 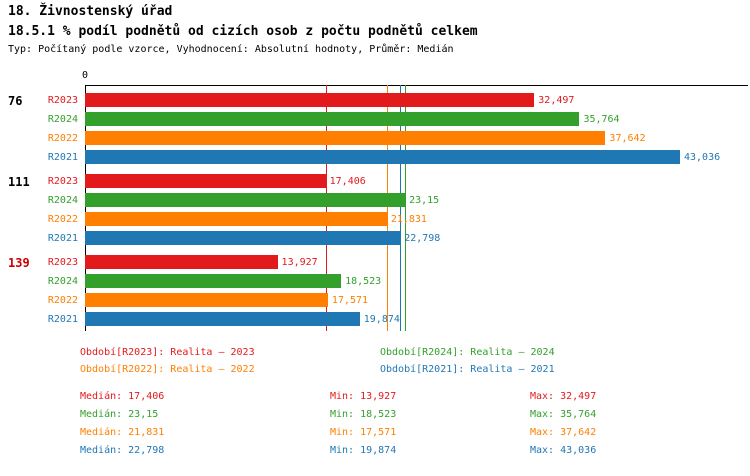 What do you see at coordinates (119, 414) in the screenshot?
I see `stat-median-R2024: Medián: 23,15` at bounding box center [119, 414].